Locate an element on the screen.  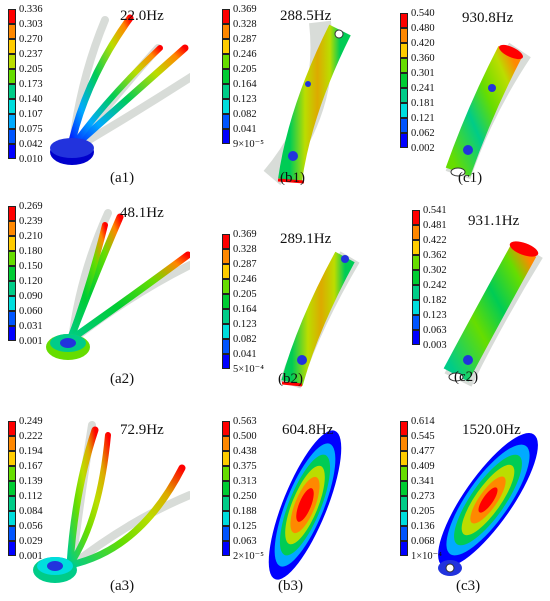
legend-value: 0.125 is located at coordinates (245, 526).